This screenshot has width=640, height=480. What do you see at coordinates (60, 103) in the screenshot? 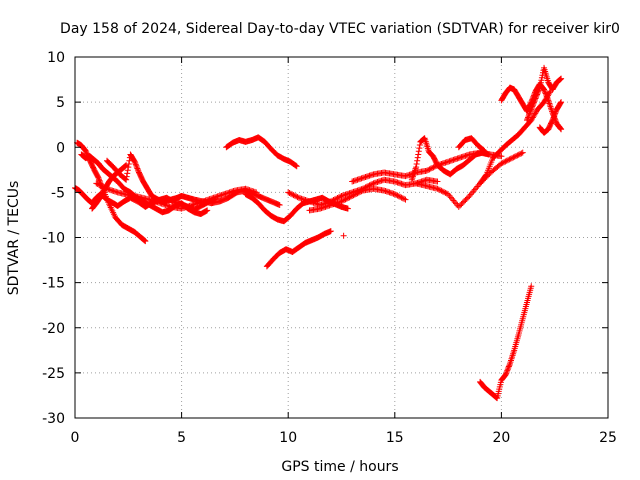
I see `y-tick-label: 5` at bounding box center [60, 103].